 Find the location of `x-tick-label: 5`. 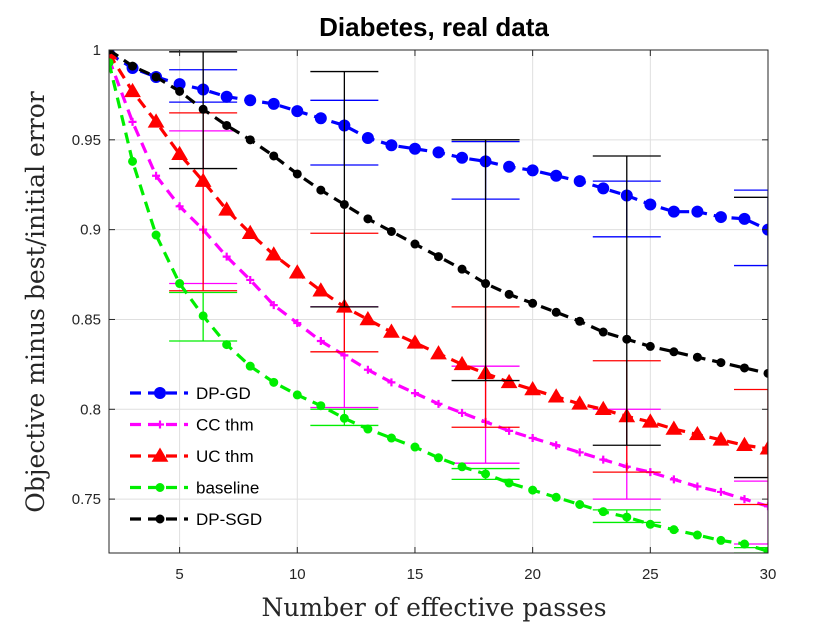

x-tick-label: 5 is located at coordinates (179, 574).